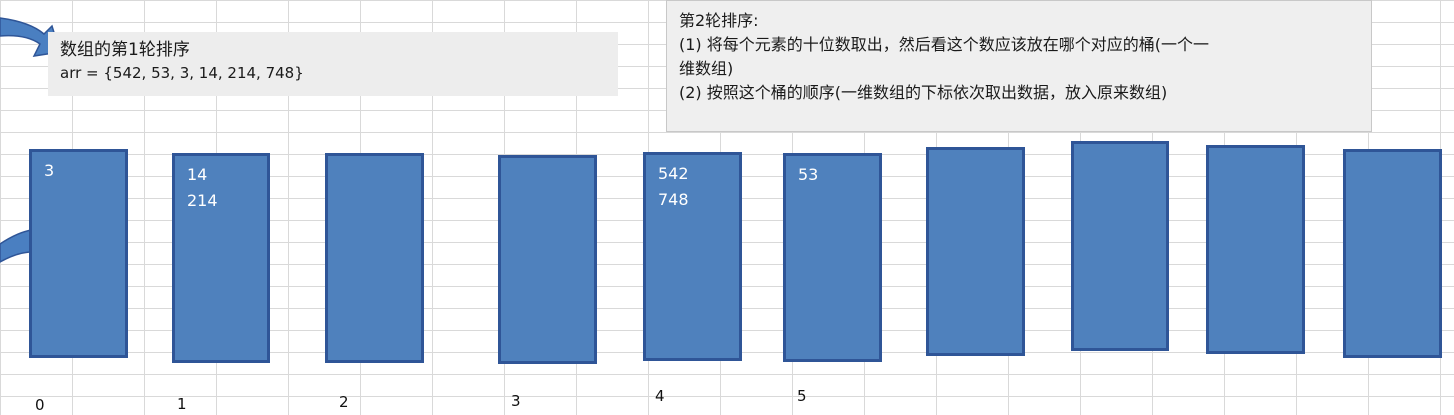 The image size is (1454, 415). What do you see at coordinates (182, 73) in the screenshot?
I see `array-initial-values: arr = {542, 53, 3, 14, 214, 748}` at bounding box center [182, 73].